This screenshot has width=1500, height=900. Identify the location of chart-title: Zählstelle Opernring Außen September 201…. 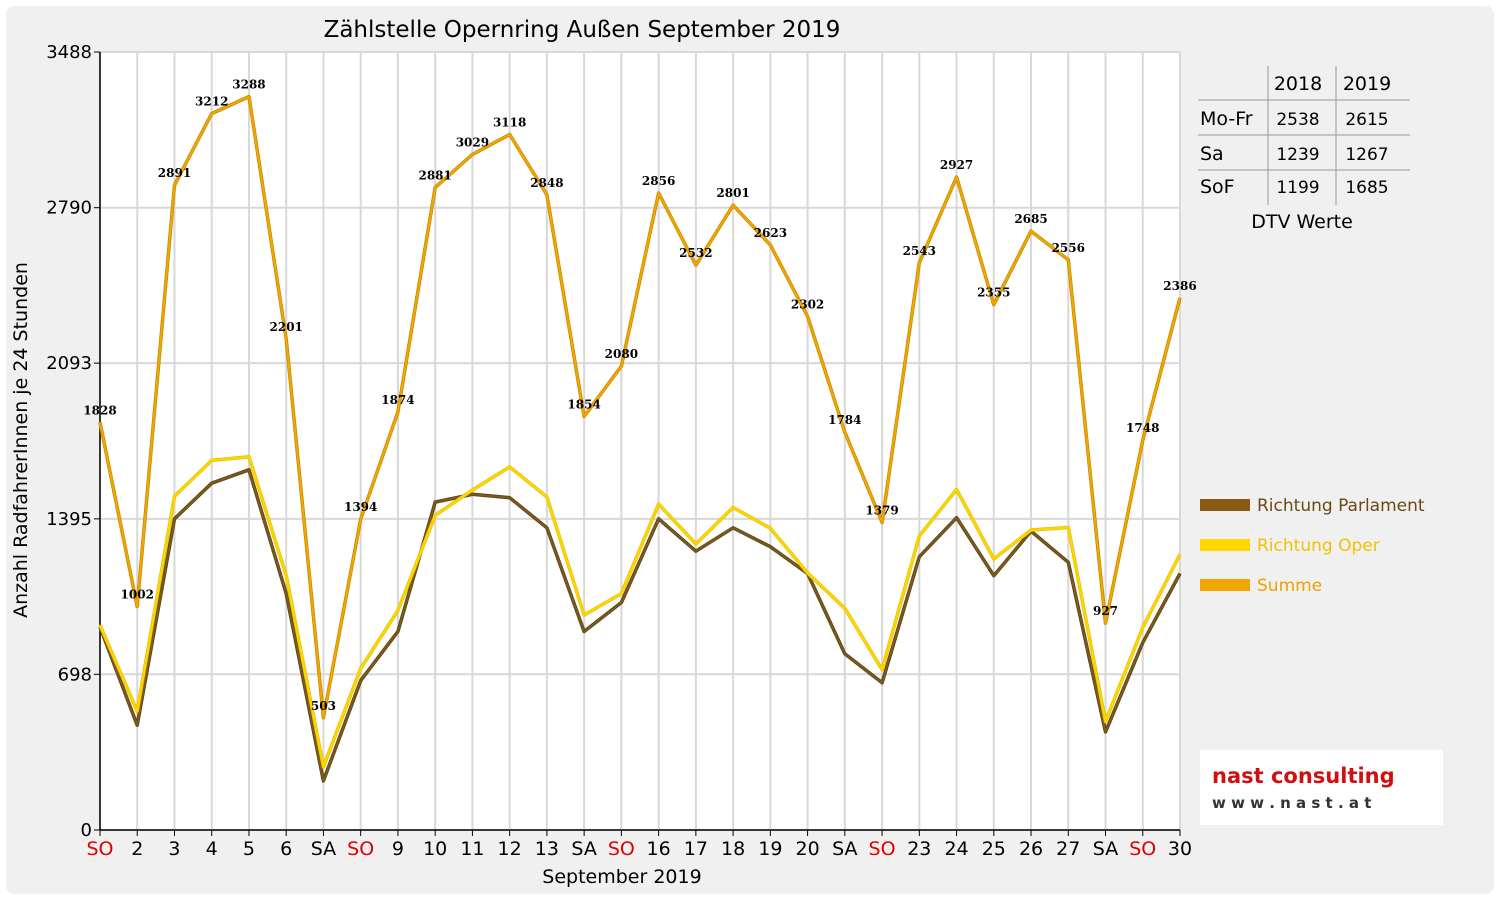
(582, 30).